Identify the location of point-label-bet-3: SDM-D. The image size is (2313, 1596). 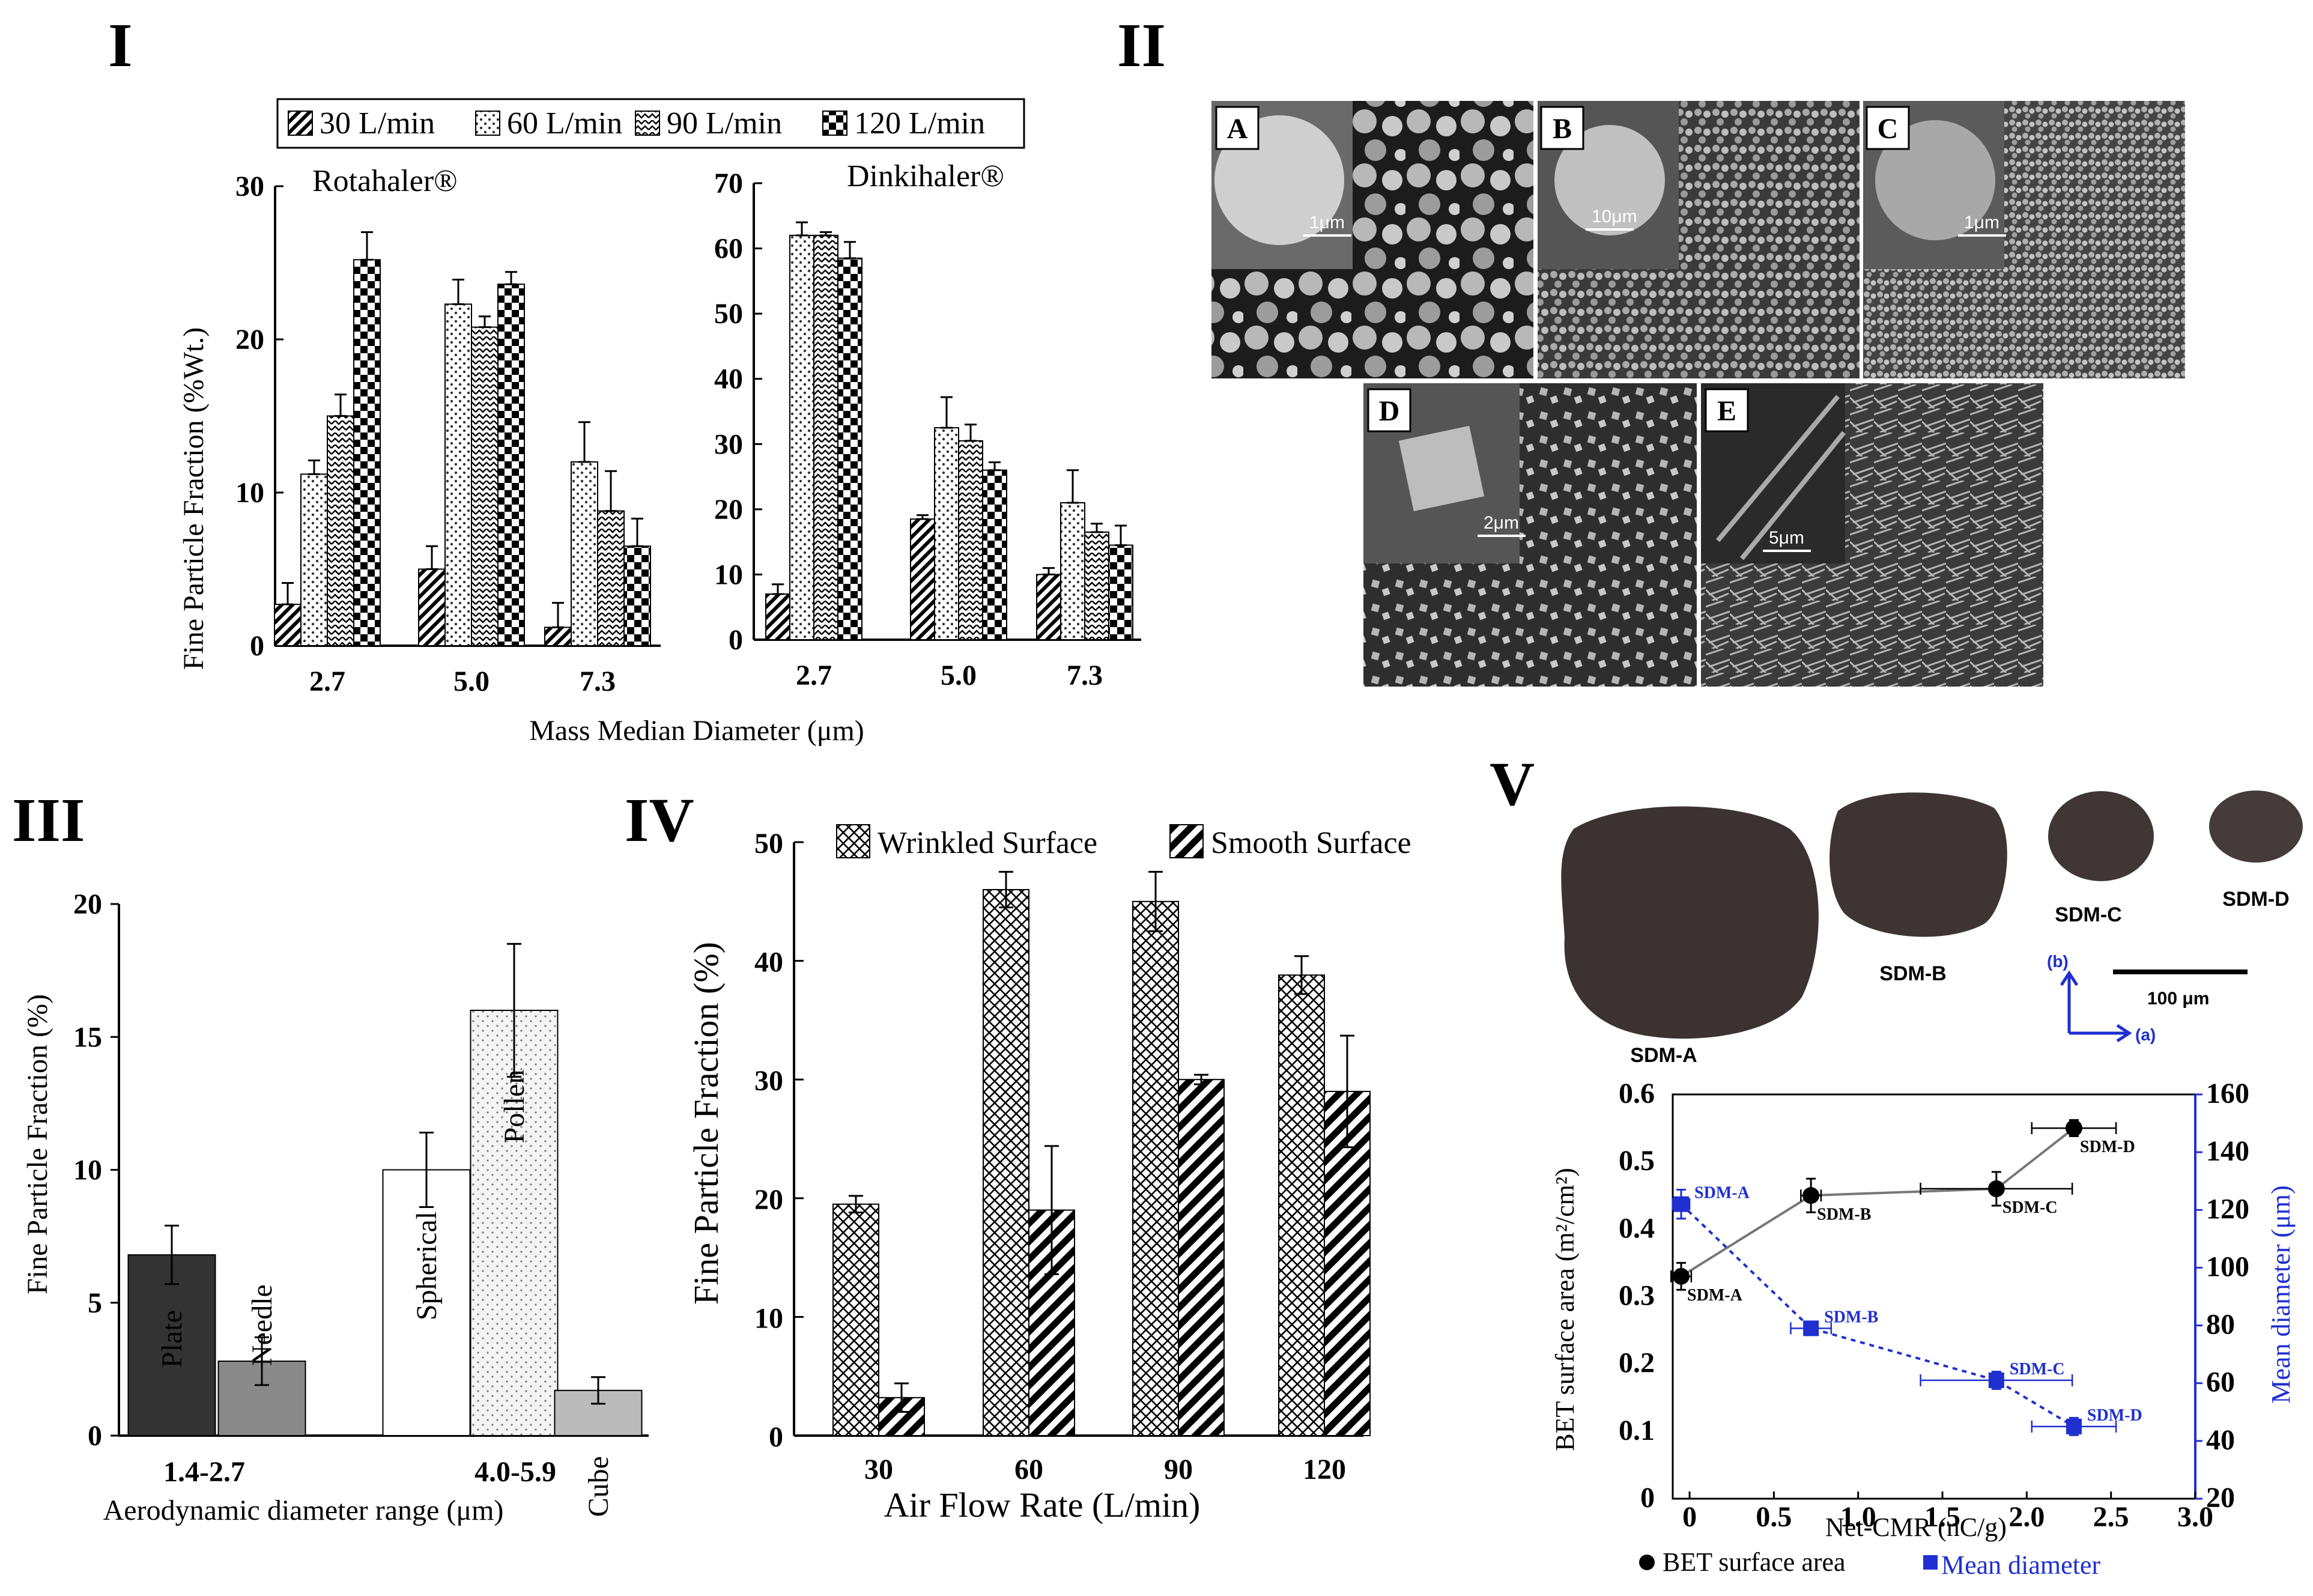
(2107, 1147).